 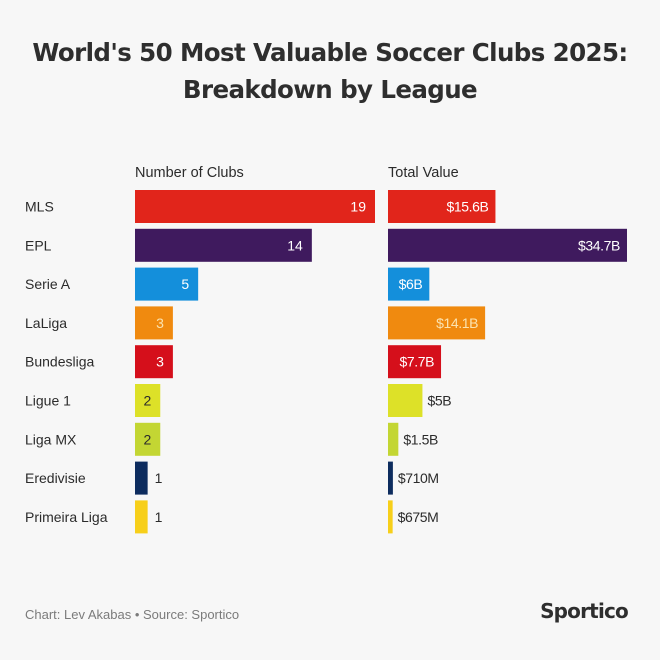 I want to click on sportico-logo: Sportico, so click(x=584, y=611).